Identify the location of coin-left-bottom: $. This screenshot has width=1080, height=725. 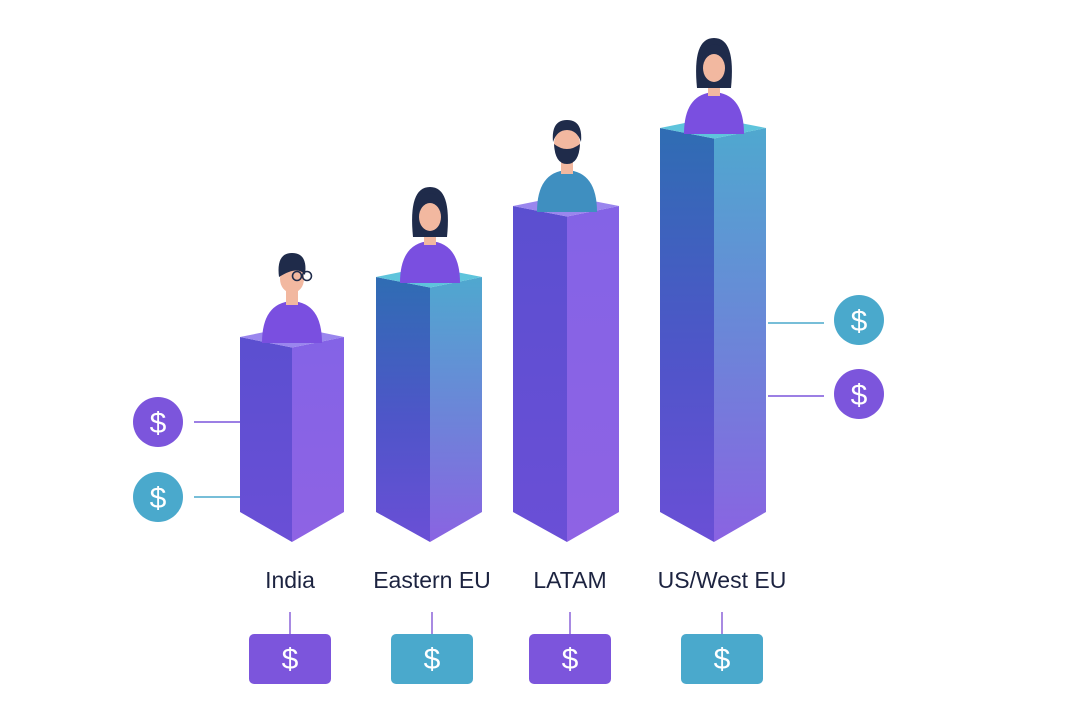
(158, 497).